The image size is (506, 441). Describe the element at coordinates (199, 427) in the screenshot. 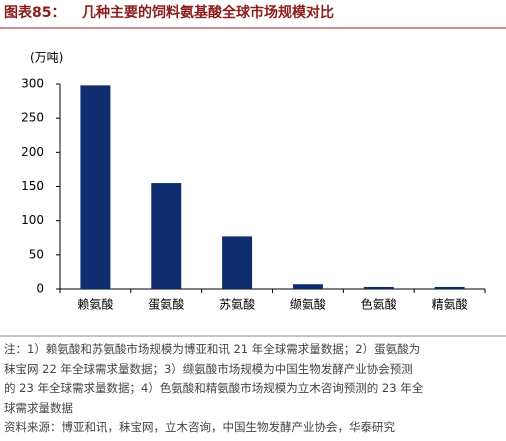

I see `note-line: 资料来源：博亚和讯，秣宝网，立木咨询，中国生物发酵产业协会，华泰研究` at that location.